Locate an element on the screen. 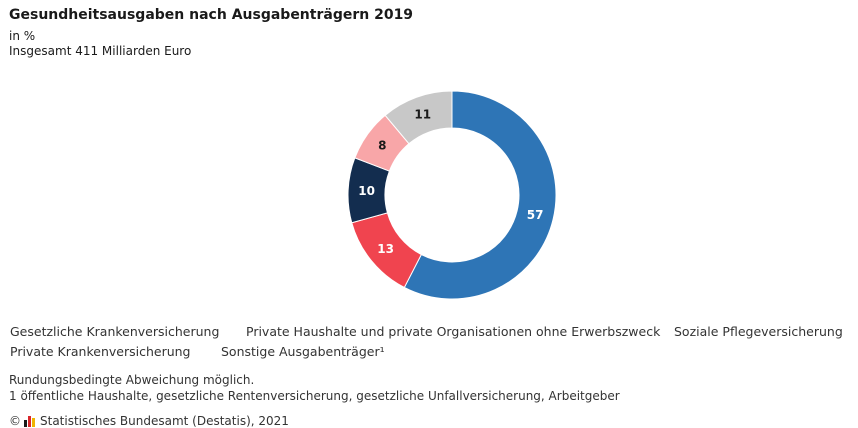  slice-value-label-2: 10 is located at coordinates (366, 191).